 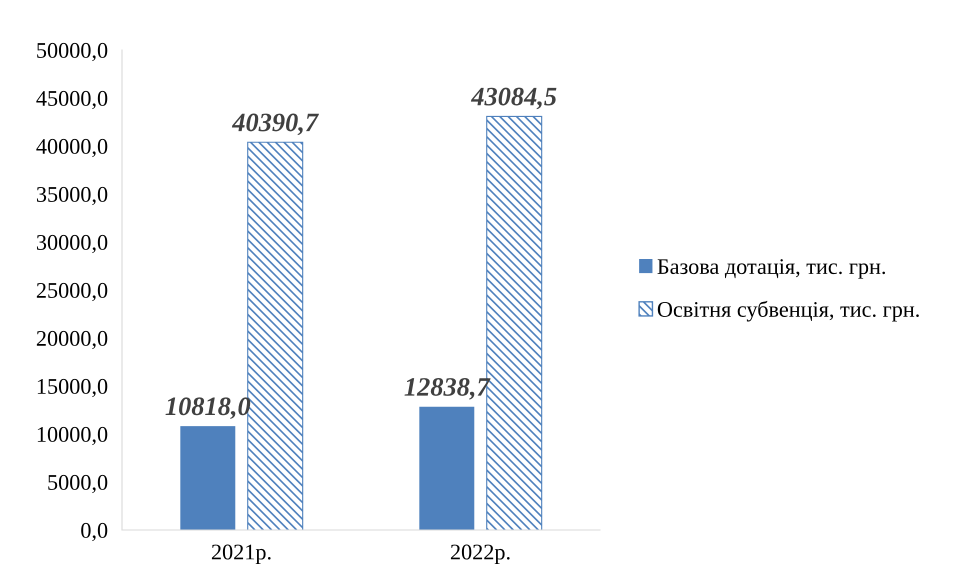 What do you see at coordinates (78, 484) in the screenshot?
I see `y-tick-label: 5000,0` at bounding box center [78, 484].